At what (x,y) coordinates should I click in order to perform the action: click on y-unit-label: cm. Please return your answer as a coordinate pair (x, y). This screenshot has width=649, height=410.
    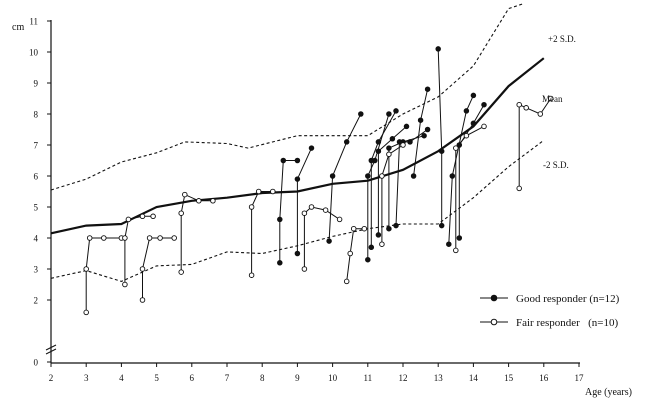
    Looking at the image, I should click on (18, 27).